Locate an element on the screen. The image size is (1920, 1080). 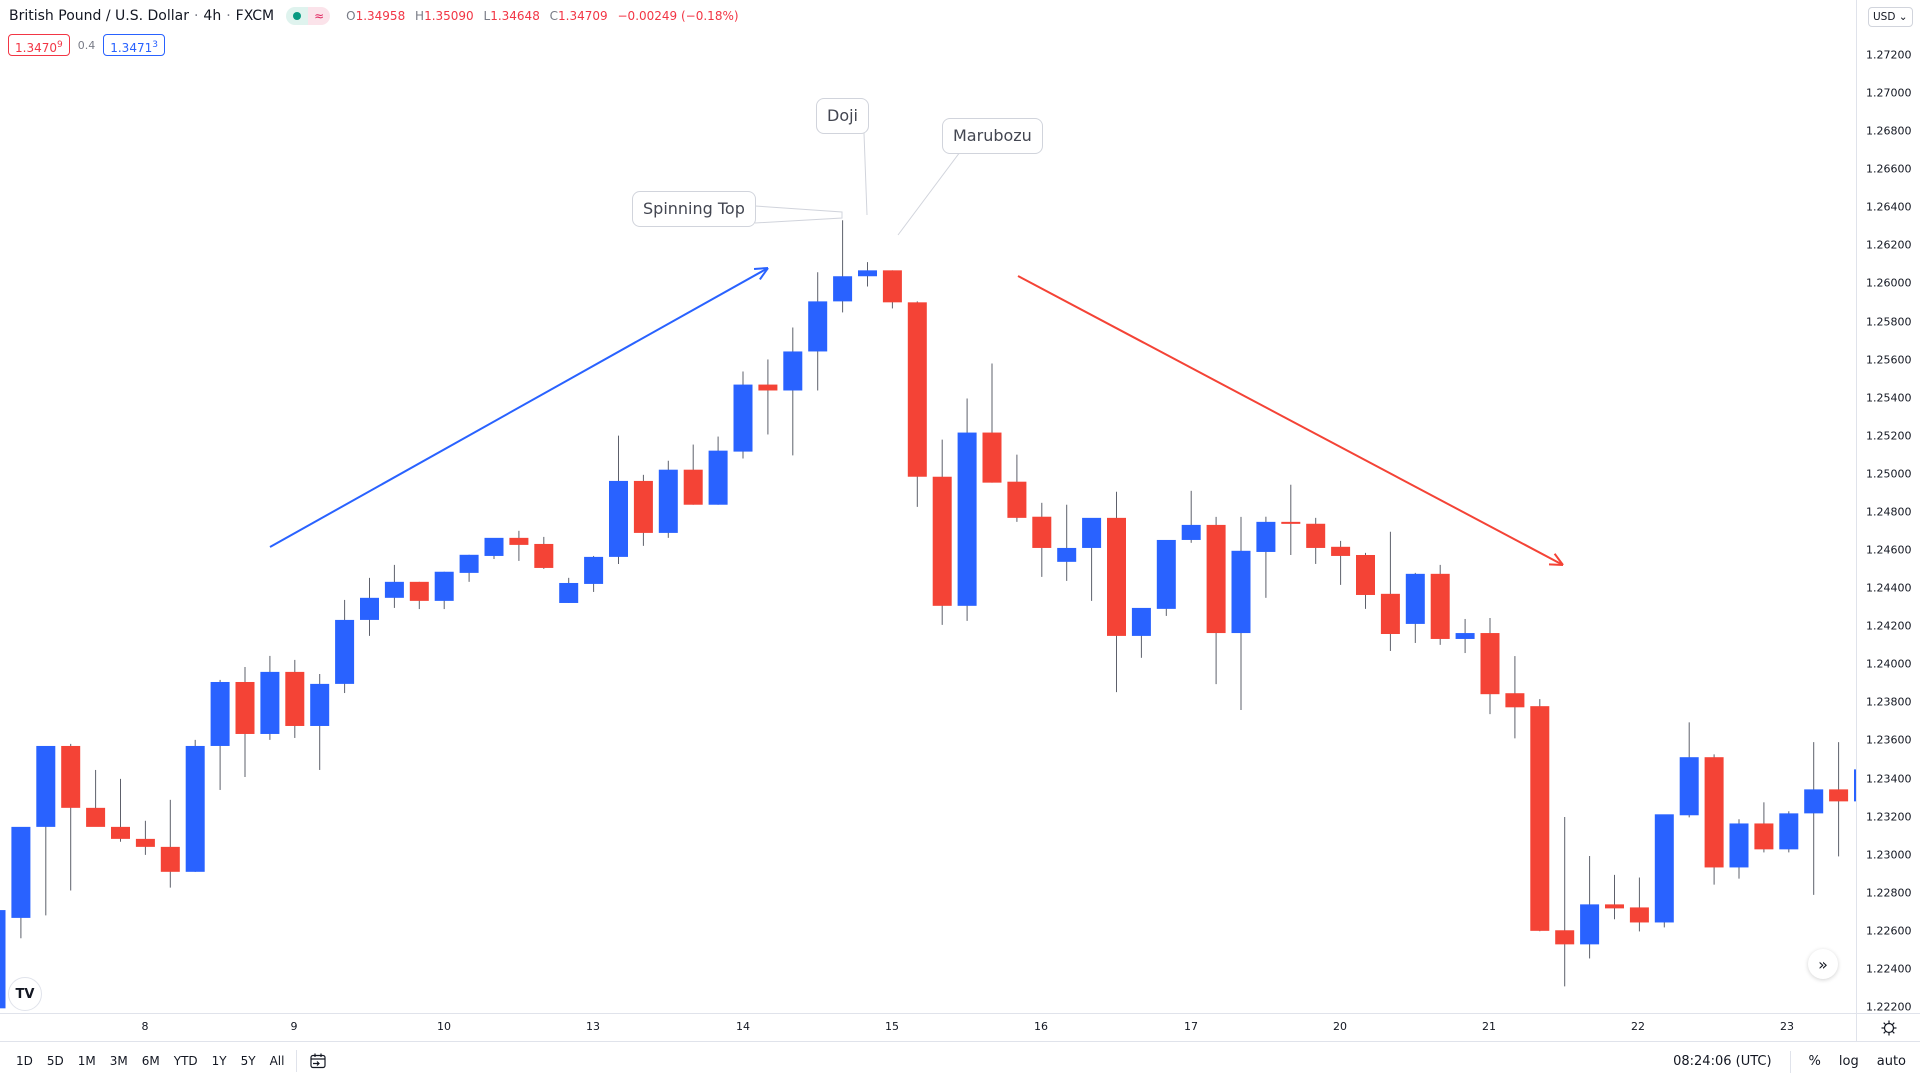
price-tick-label: 1.24600 is located at coordinates (1889, 550).